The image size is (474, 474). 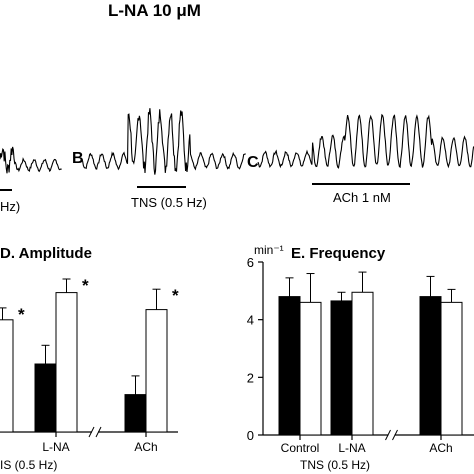 I want to click on drug-label: L-NA 10 μM, so click(x=154, y=10).